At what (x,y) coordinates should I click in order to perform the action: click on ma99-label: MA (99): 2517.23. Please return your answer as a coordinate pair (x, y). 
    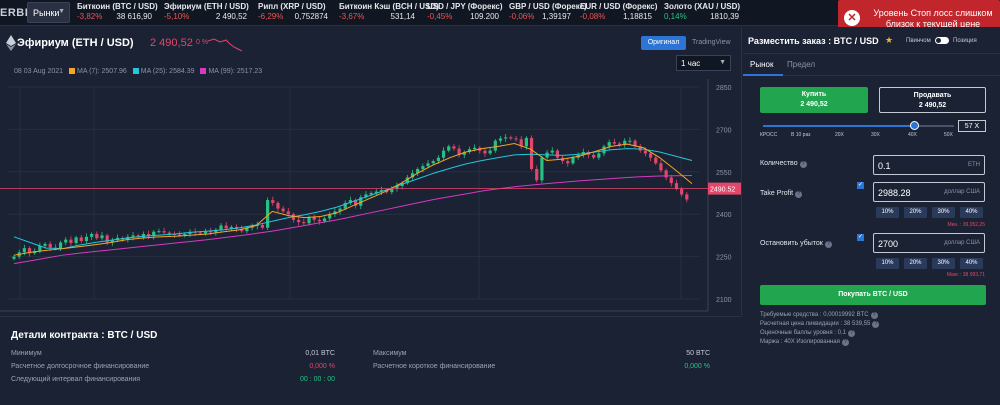
    Looking at the image, I should click on (235, 71).